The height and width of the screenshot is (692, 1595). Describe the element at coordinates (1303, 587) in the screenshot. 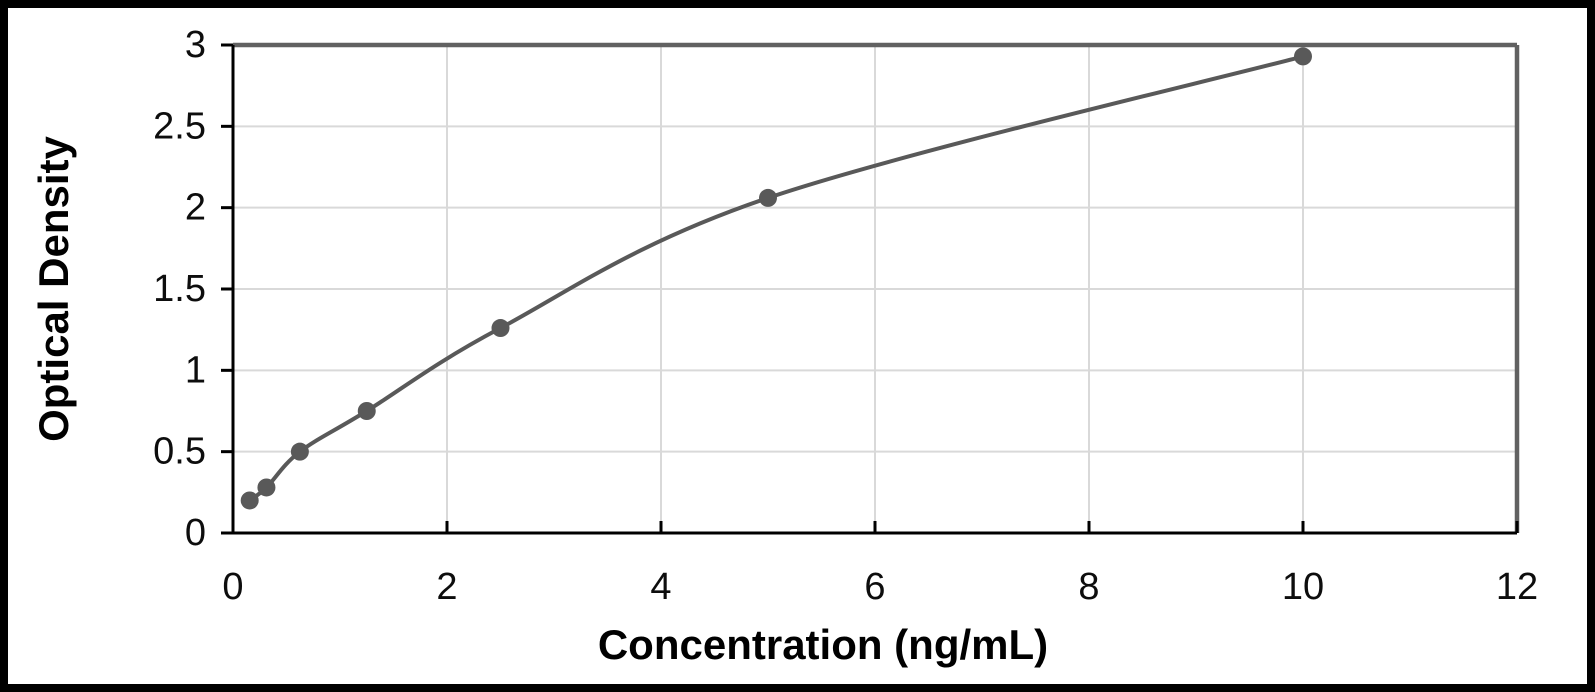

I see `x-tick-label: 10` at that location.